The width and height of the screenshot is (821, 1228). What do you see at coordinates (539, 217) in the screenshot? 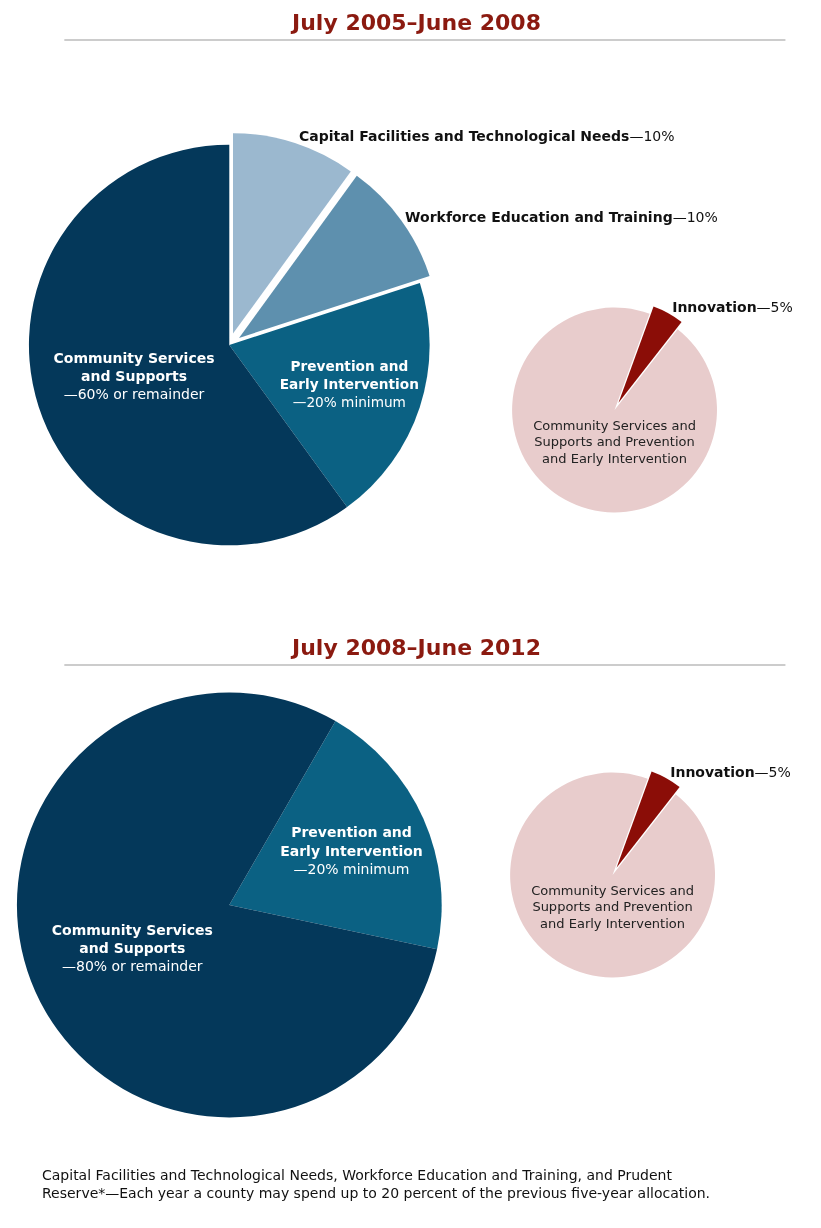
I see `slice-label: Workforce Education and Training` at bounding box center [539, 217].